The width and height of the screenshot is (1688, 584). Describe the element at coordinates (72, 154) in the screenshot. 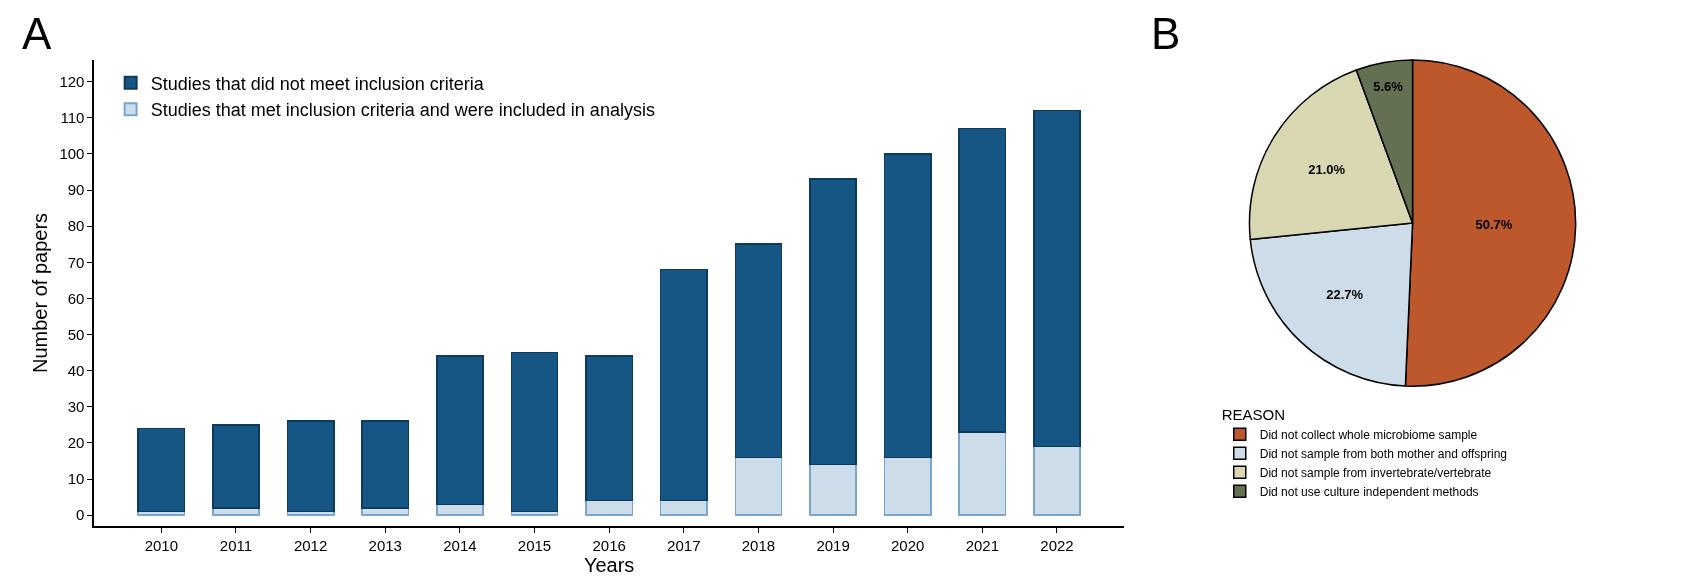

I see `y-tick-label: 100` at that location.